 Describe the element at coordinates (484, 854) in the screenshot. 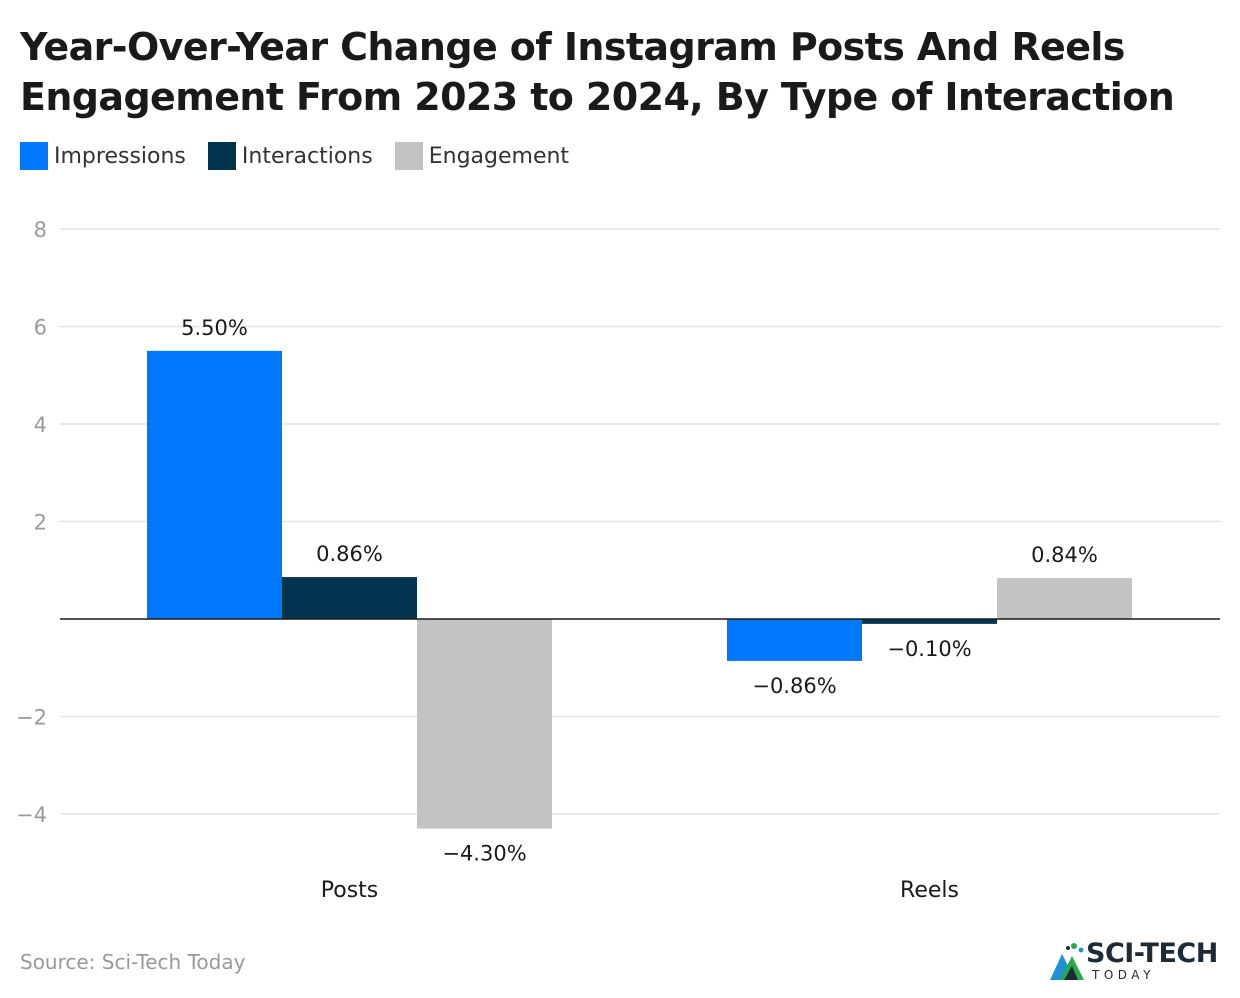

I see `data-label: −4.30%` at that location.